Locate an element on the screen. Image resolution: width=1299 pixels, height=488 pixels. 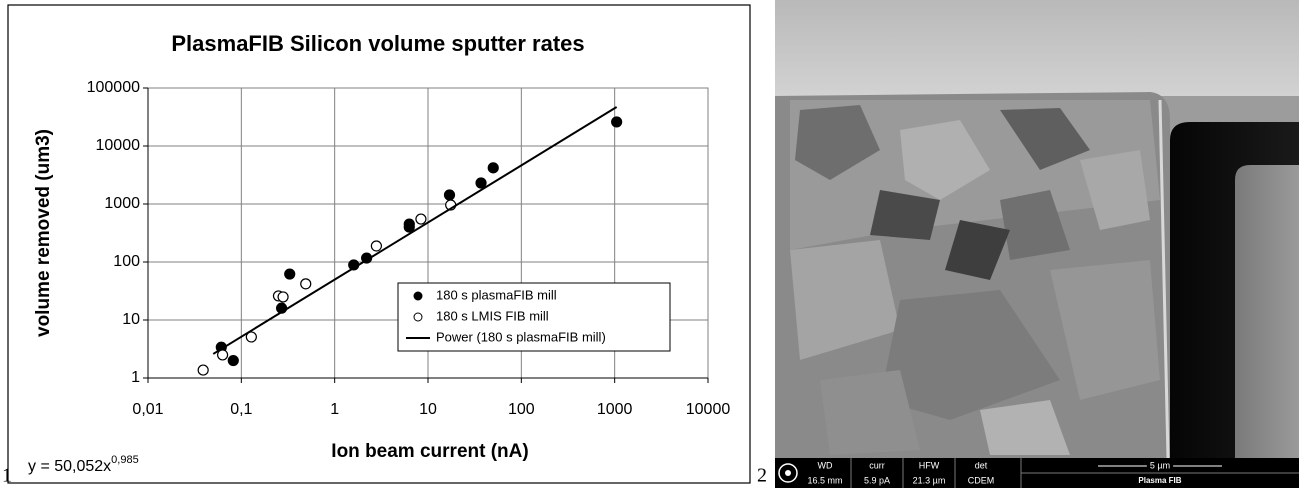
y-tick-label: 10 is located at coordinates (131, 319).